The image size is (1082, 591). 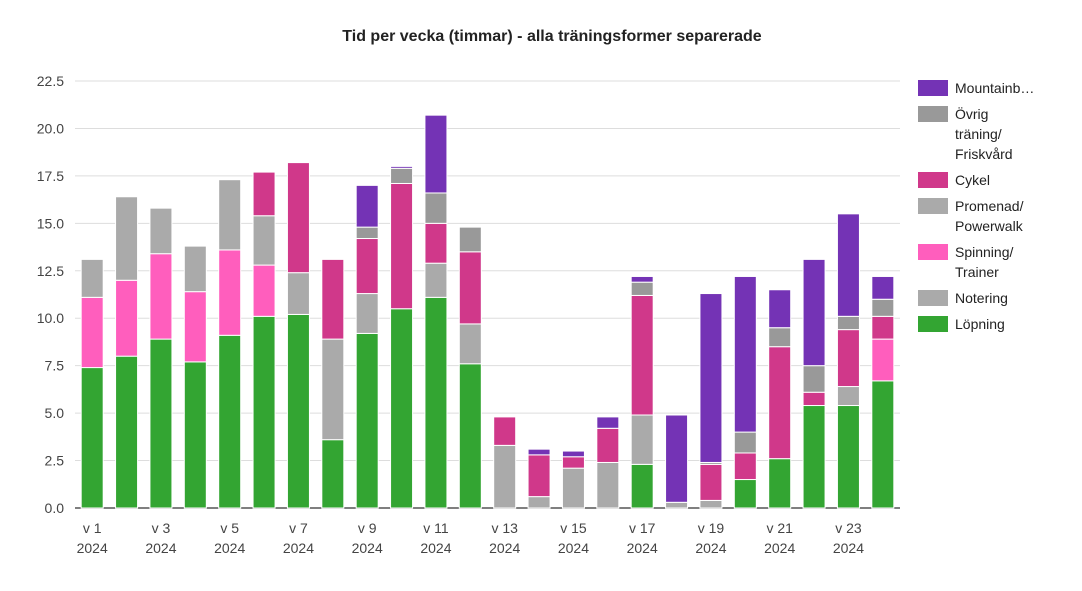 What do you see at coordinates (965, 133) in the screenshot?
I see `legend-item: Övrig träning/Friskvård` at bounding box center [965, 133].